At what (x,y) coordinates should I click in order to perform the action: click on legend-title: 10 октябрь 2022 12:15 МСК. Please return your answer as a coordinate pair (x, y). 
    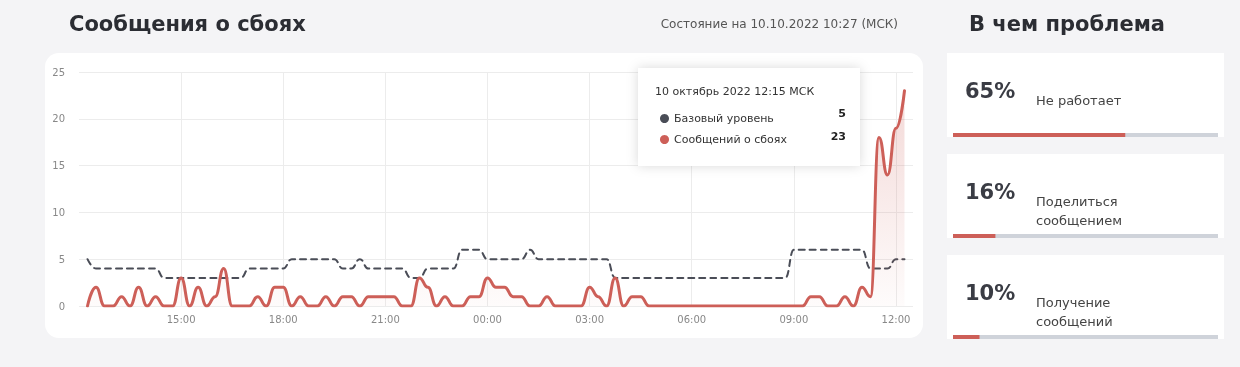
    Looking at the image, I should click on (735, 91).